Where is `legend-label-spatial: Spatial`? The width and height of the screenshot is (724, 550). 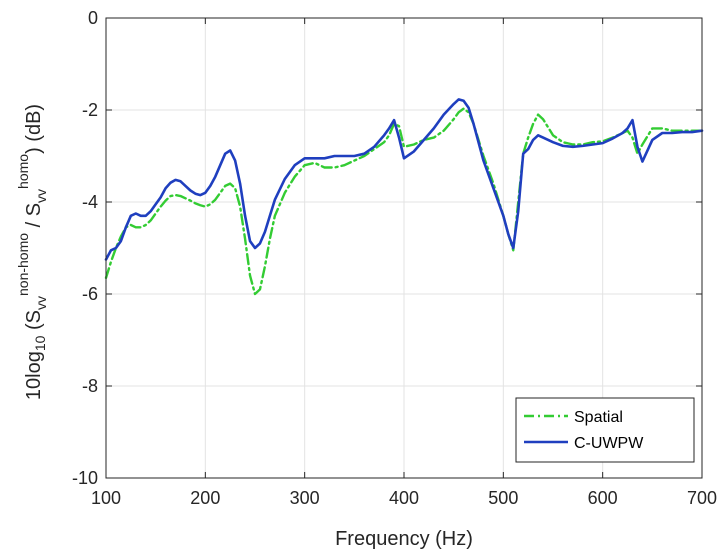
legend-label-spatial: Spatial is located at coordinates (598, 417).